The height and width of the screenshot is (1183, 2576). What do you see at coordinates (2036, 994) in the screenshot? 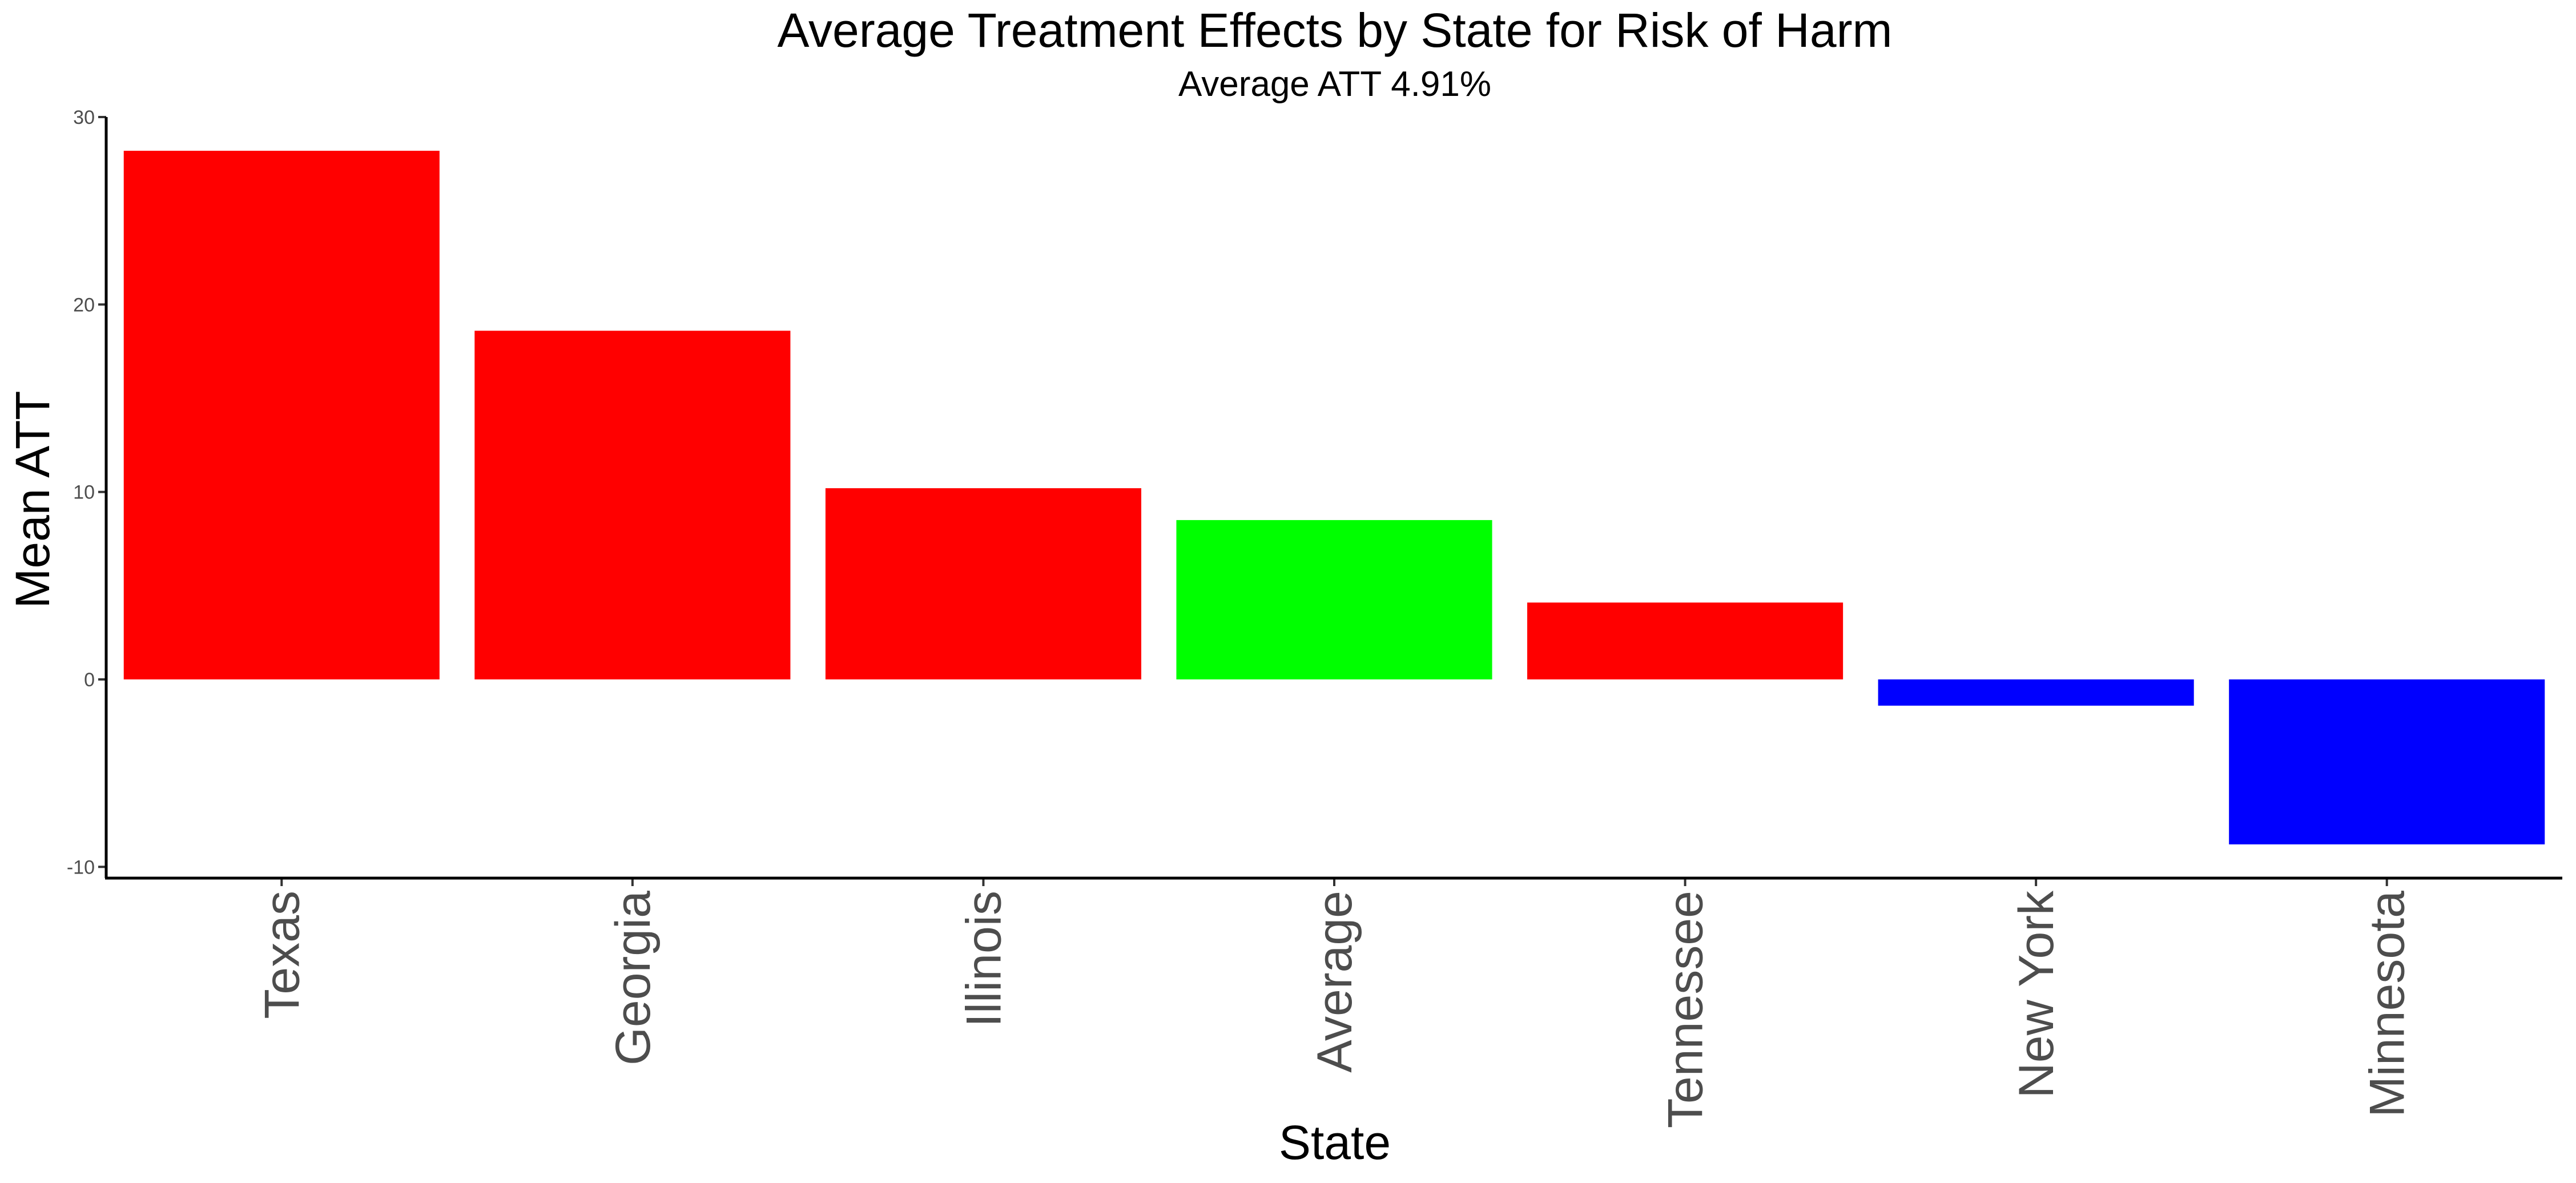
I see `x-tick-label: New York` at bounding box center [2036, 994].